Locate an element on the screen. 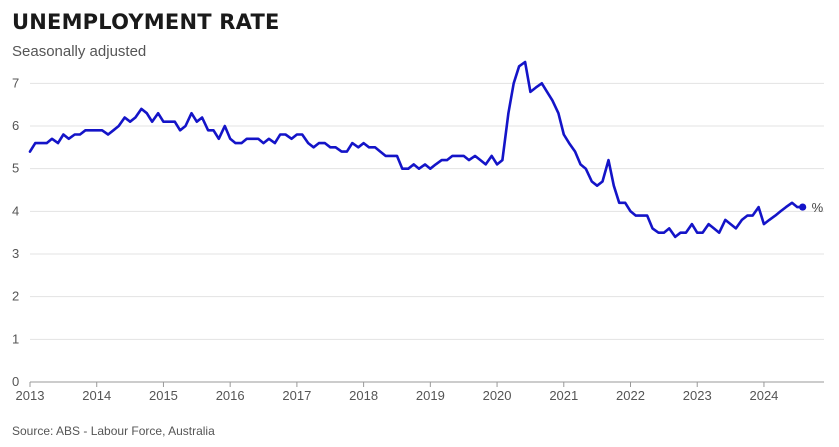 Image resolution: width=839 pixels, height=447 pixels. y-tick-label: 2 is located at coordinates (15, 296).